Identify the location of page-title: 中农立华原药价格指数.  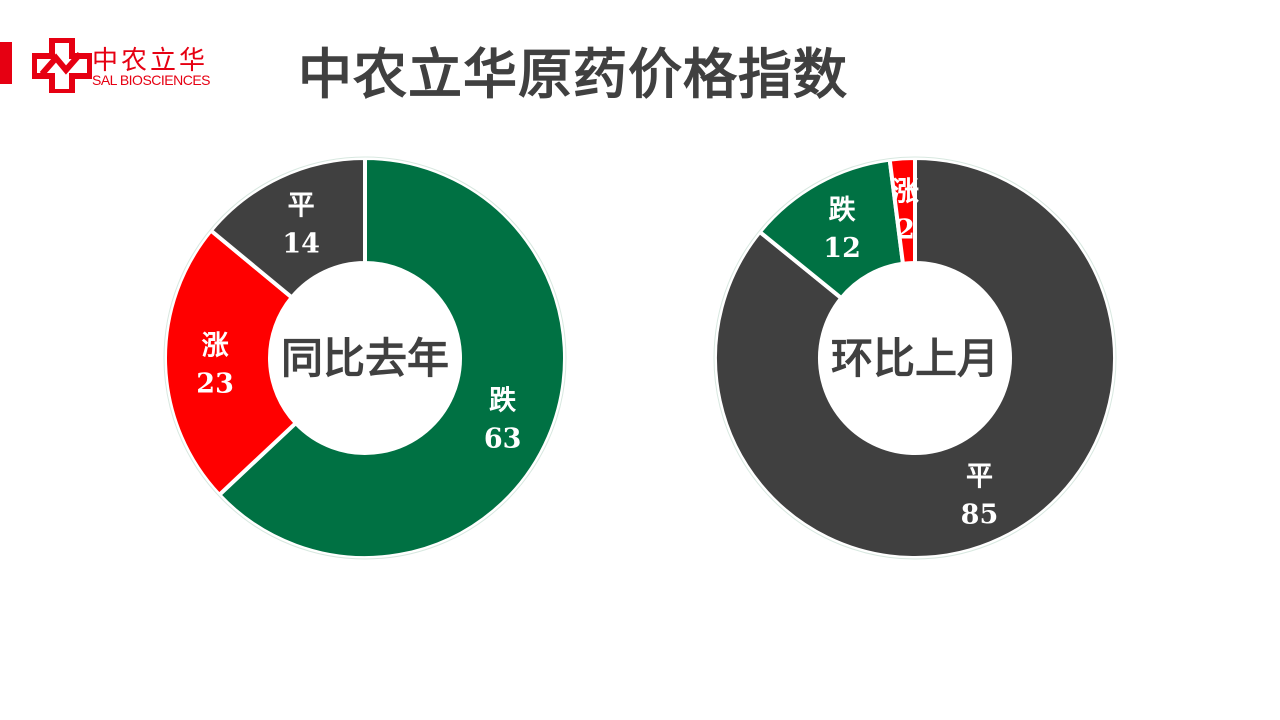
(573, 74).